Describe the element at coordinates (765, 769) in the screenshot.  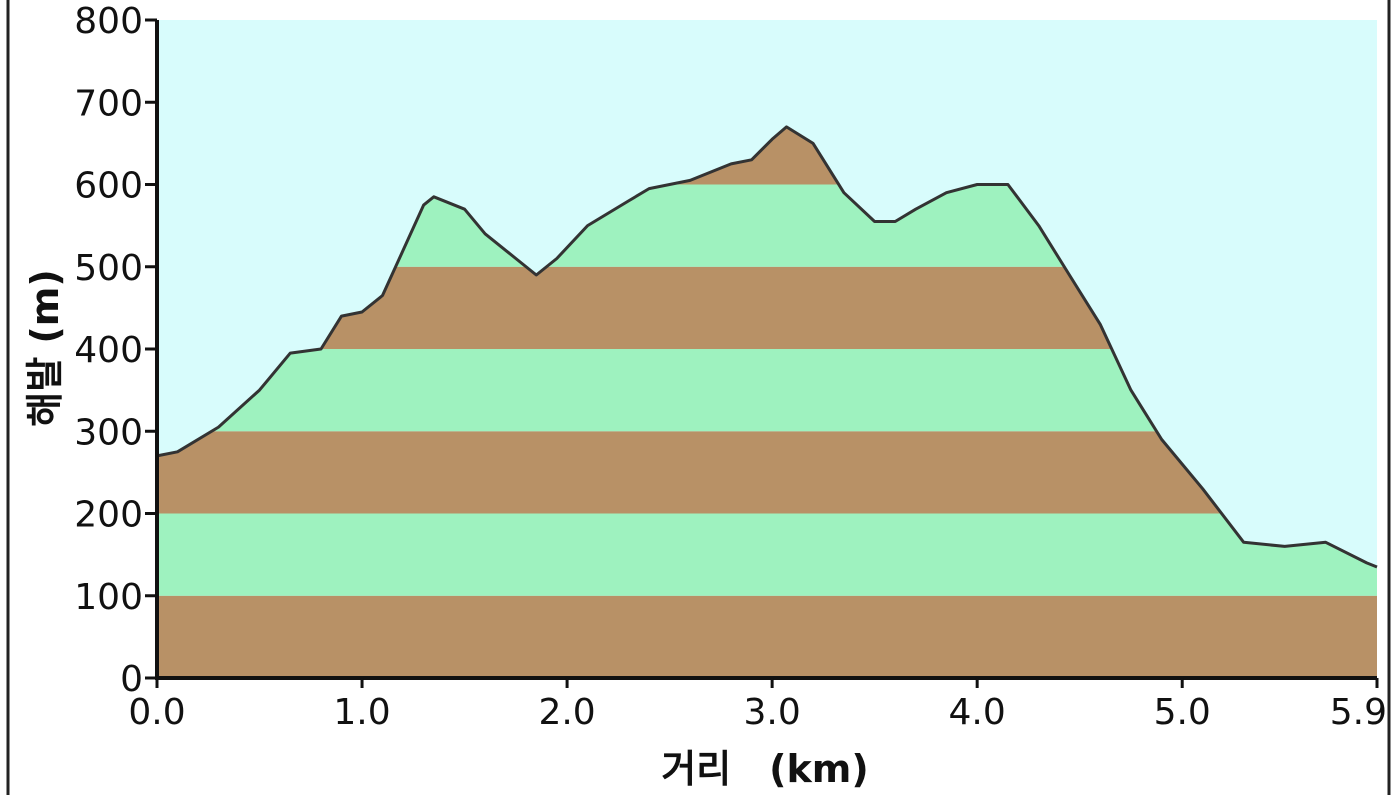
I see `x-axis-label: 거리 (km)` at that location.